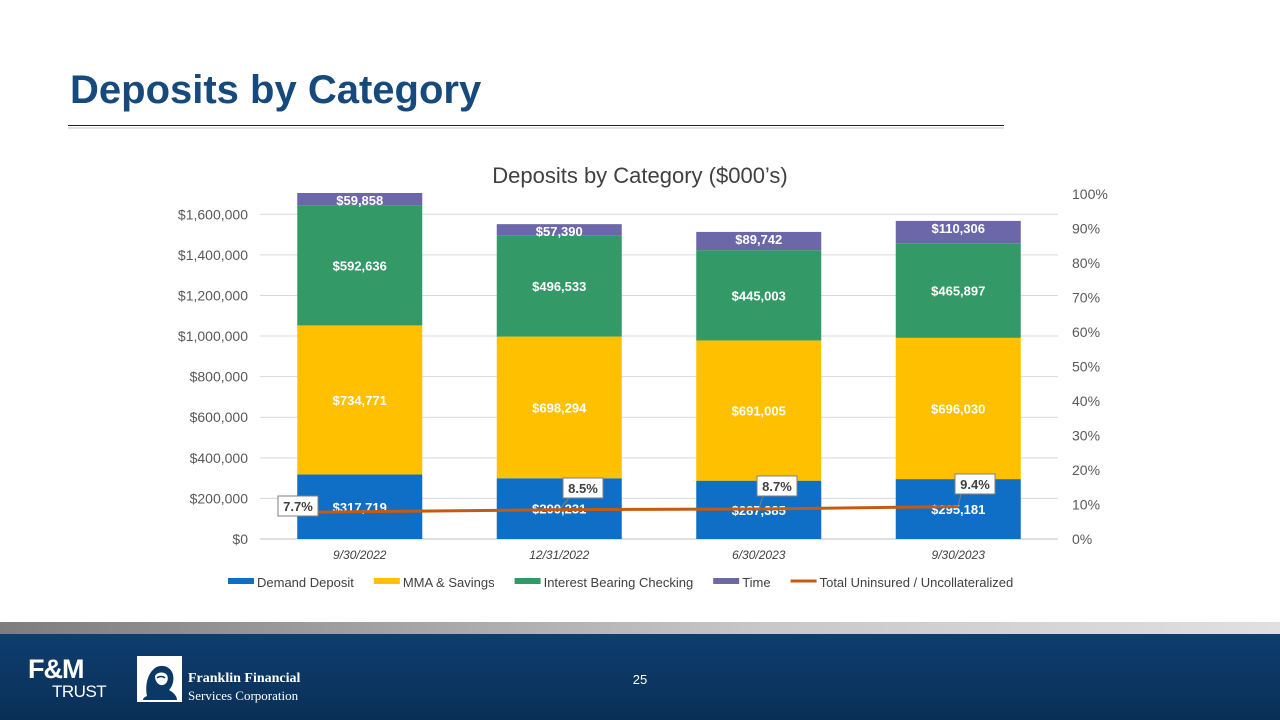  What do you see at coordinates (1086, 505) in the screenshot?
I see `y-right-tick-label: 10%` at bounding box center [1086, 505].